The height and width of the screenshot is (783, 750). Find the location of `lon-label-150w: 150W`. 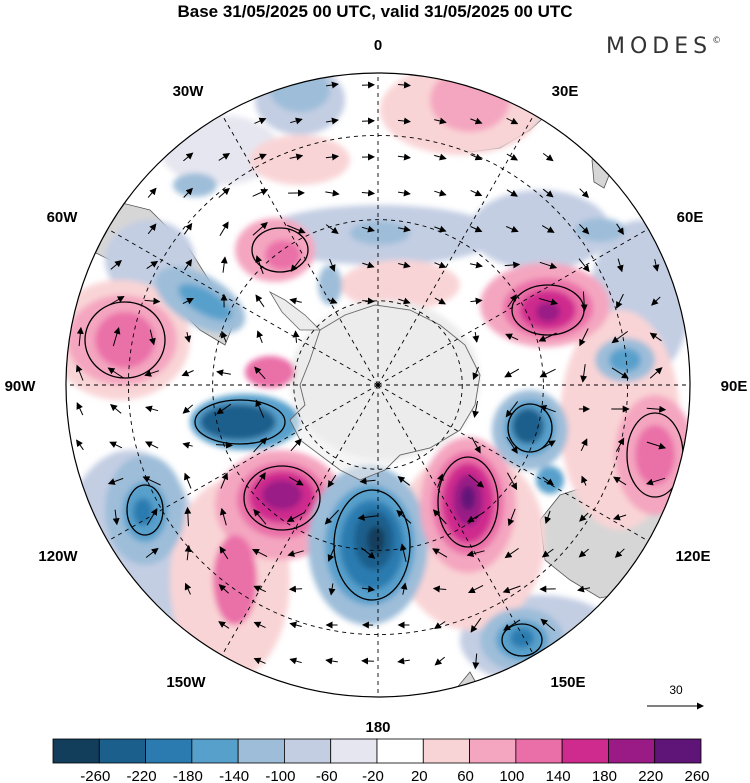

lon-label-150w: 150W is located at coordinates (186, 682).